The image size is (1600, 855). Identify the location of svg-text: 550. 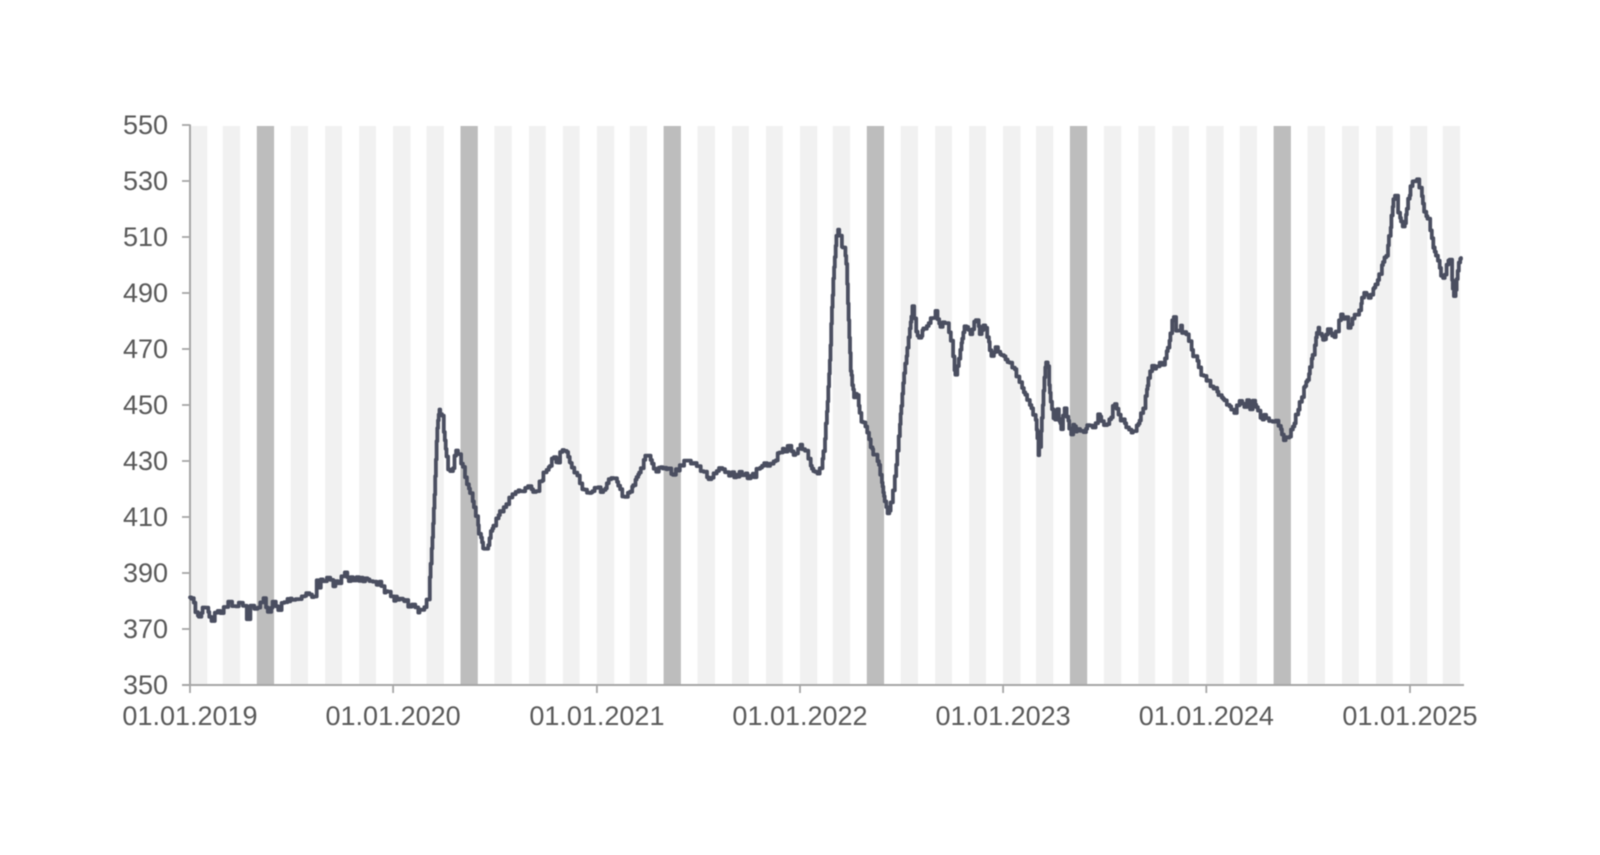
(145, 125).